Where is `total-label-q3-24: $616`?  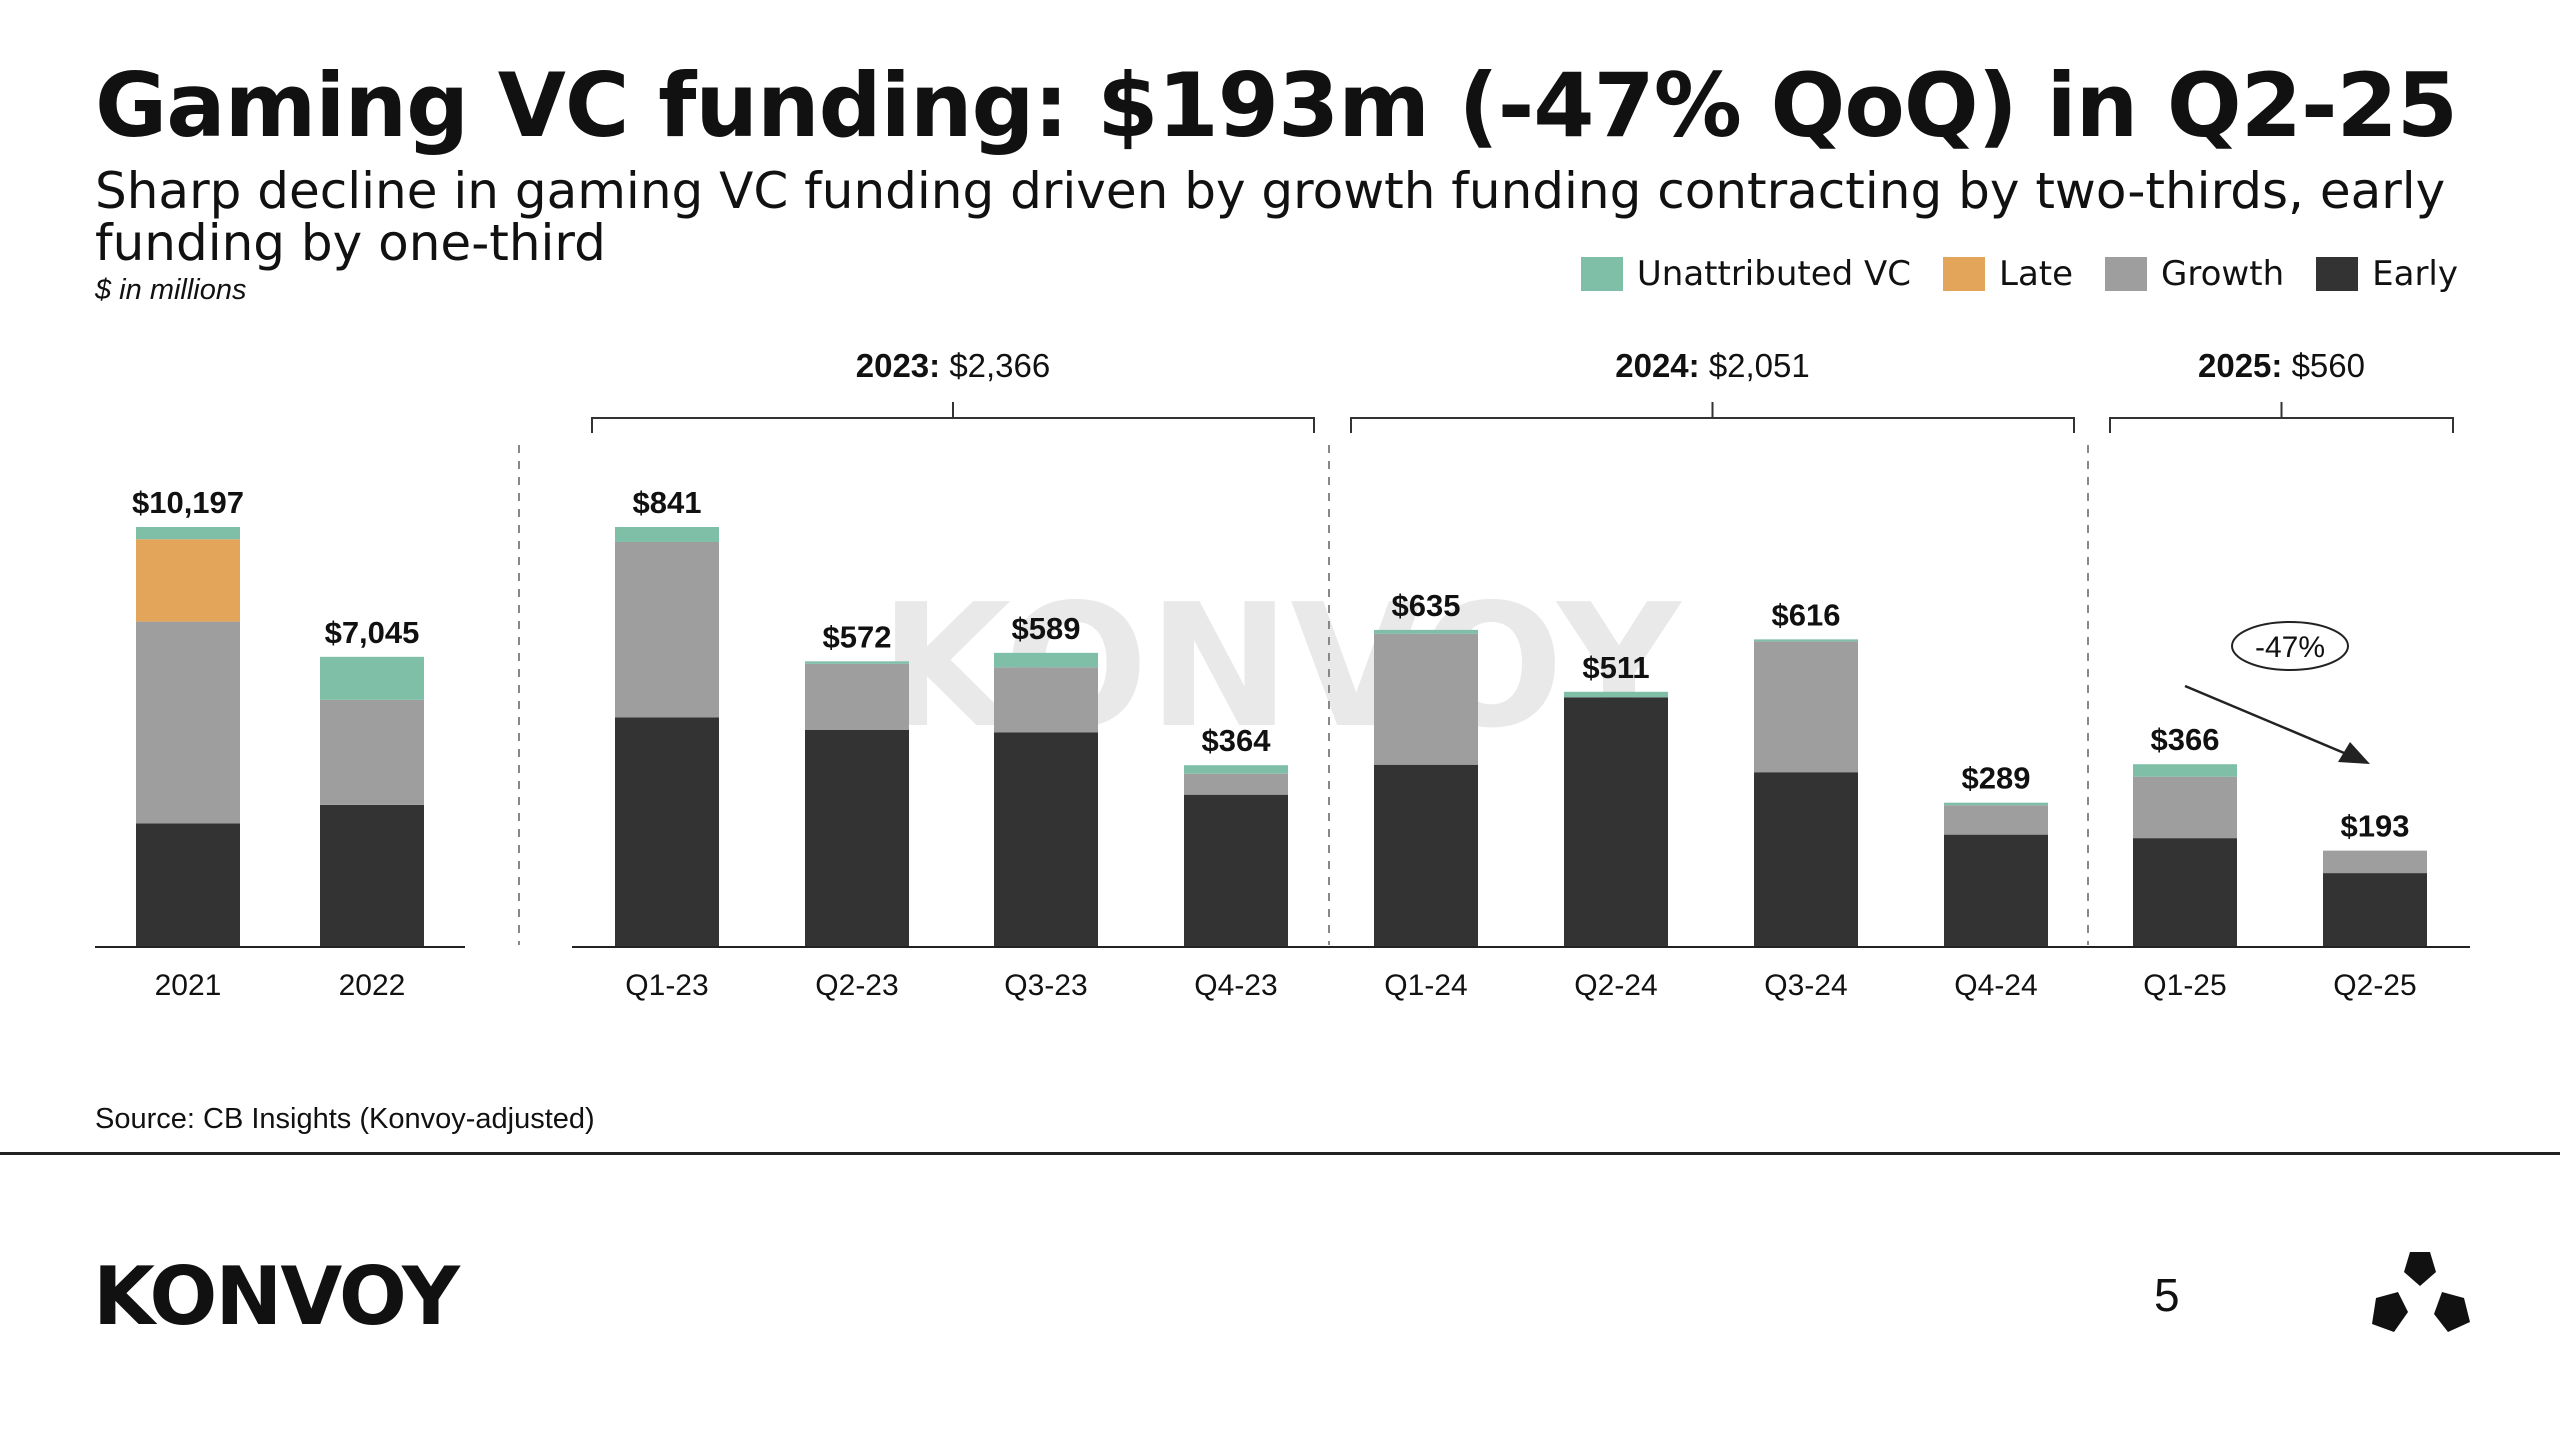 total-label-q3-24: $616 is located at coordinates (1806, 614).